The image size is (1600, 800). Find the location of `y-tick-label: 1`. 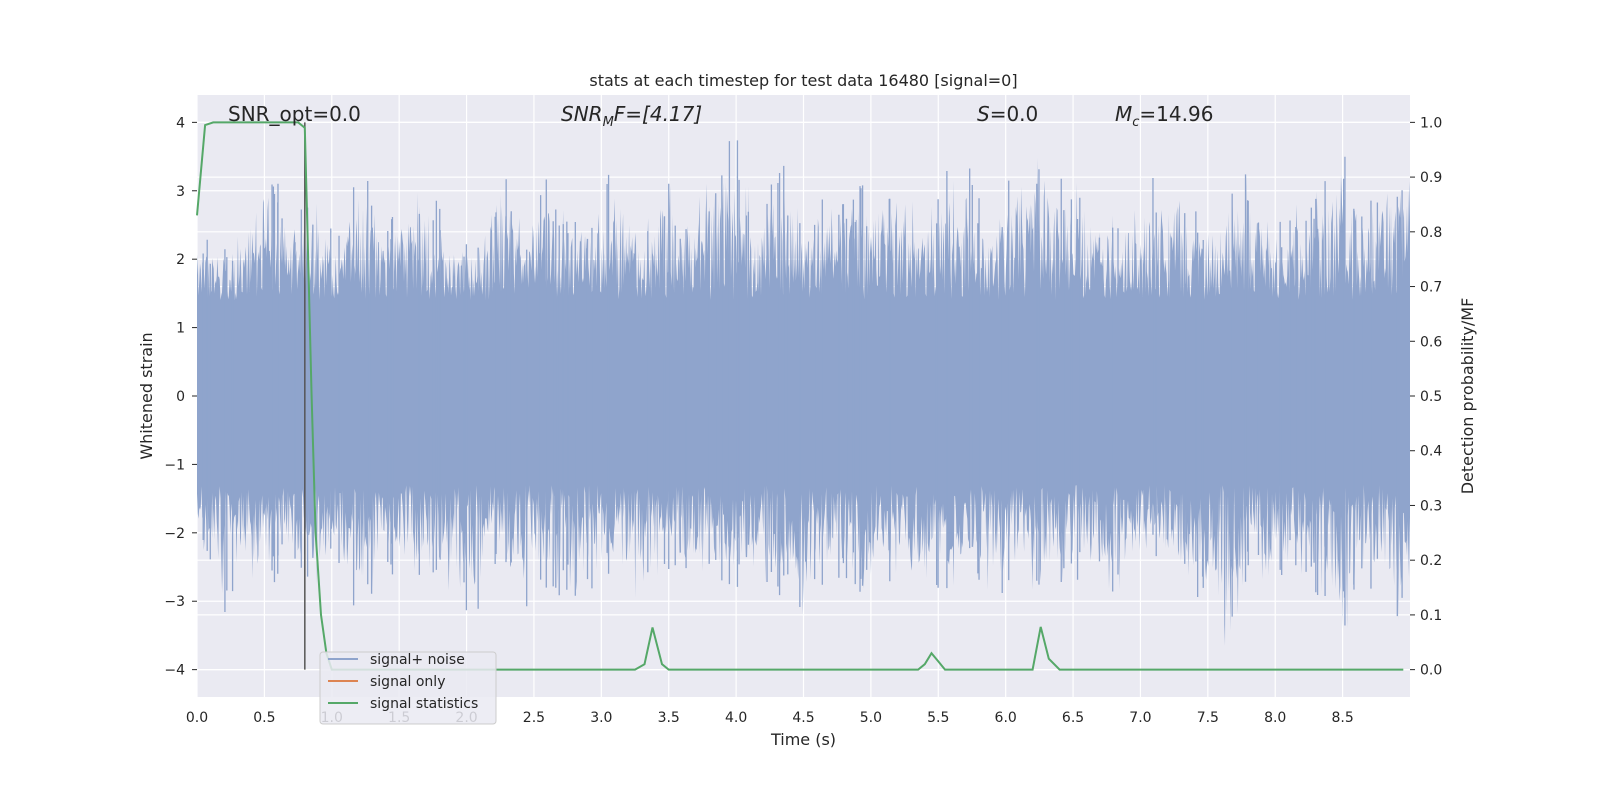

y-tick-label: 1 is located at coordinates (180, 329).